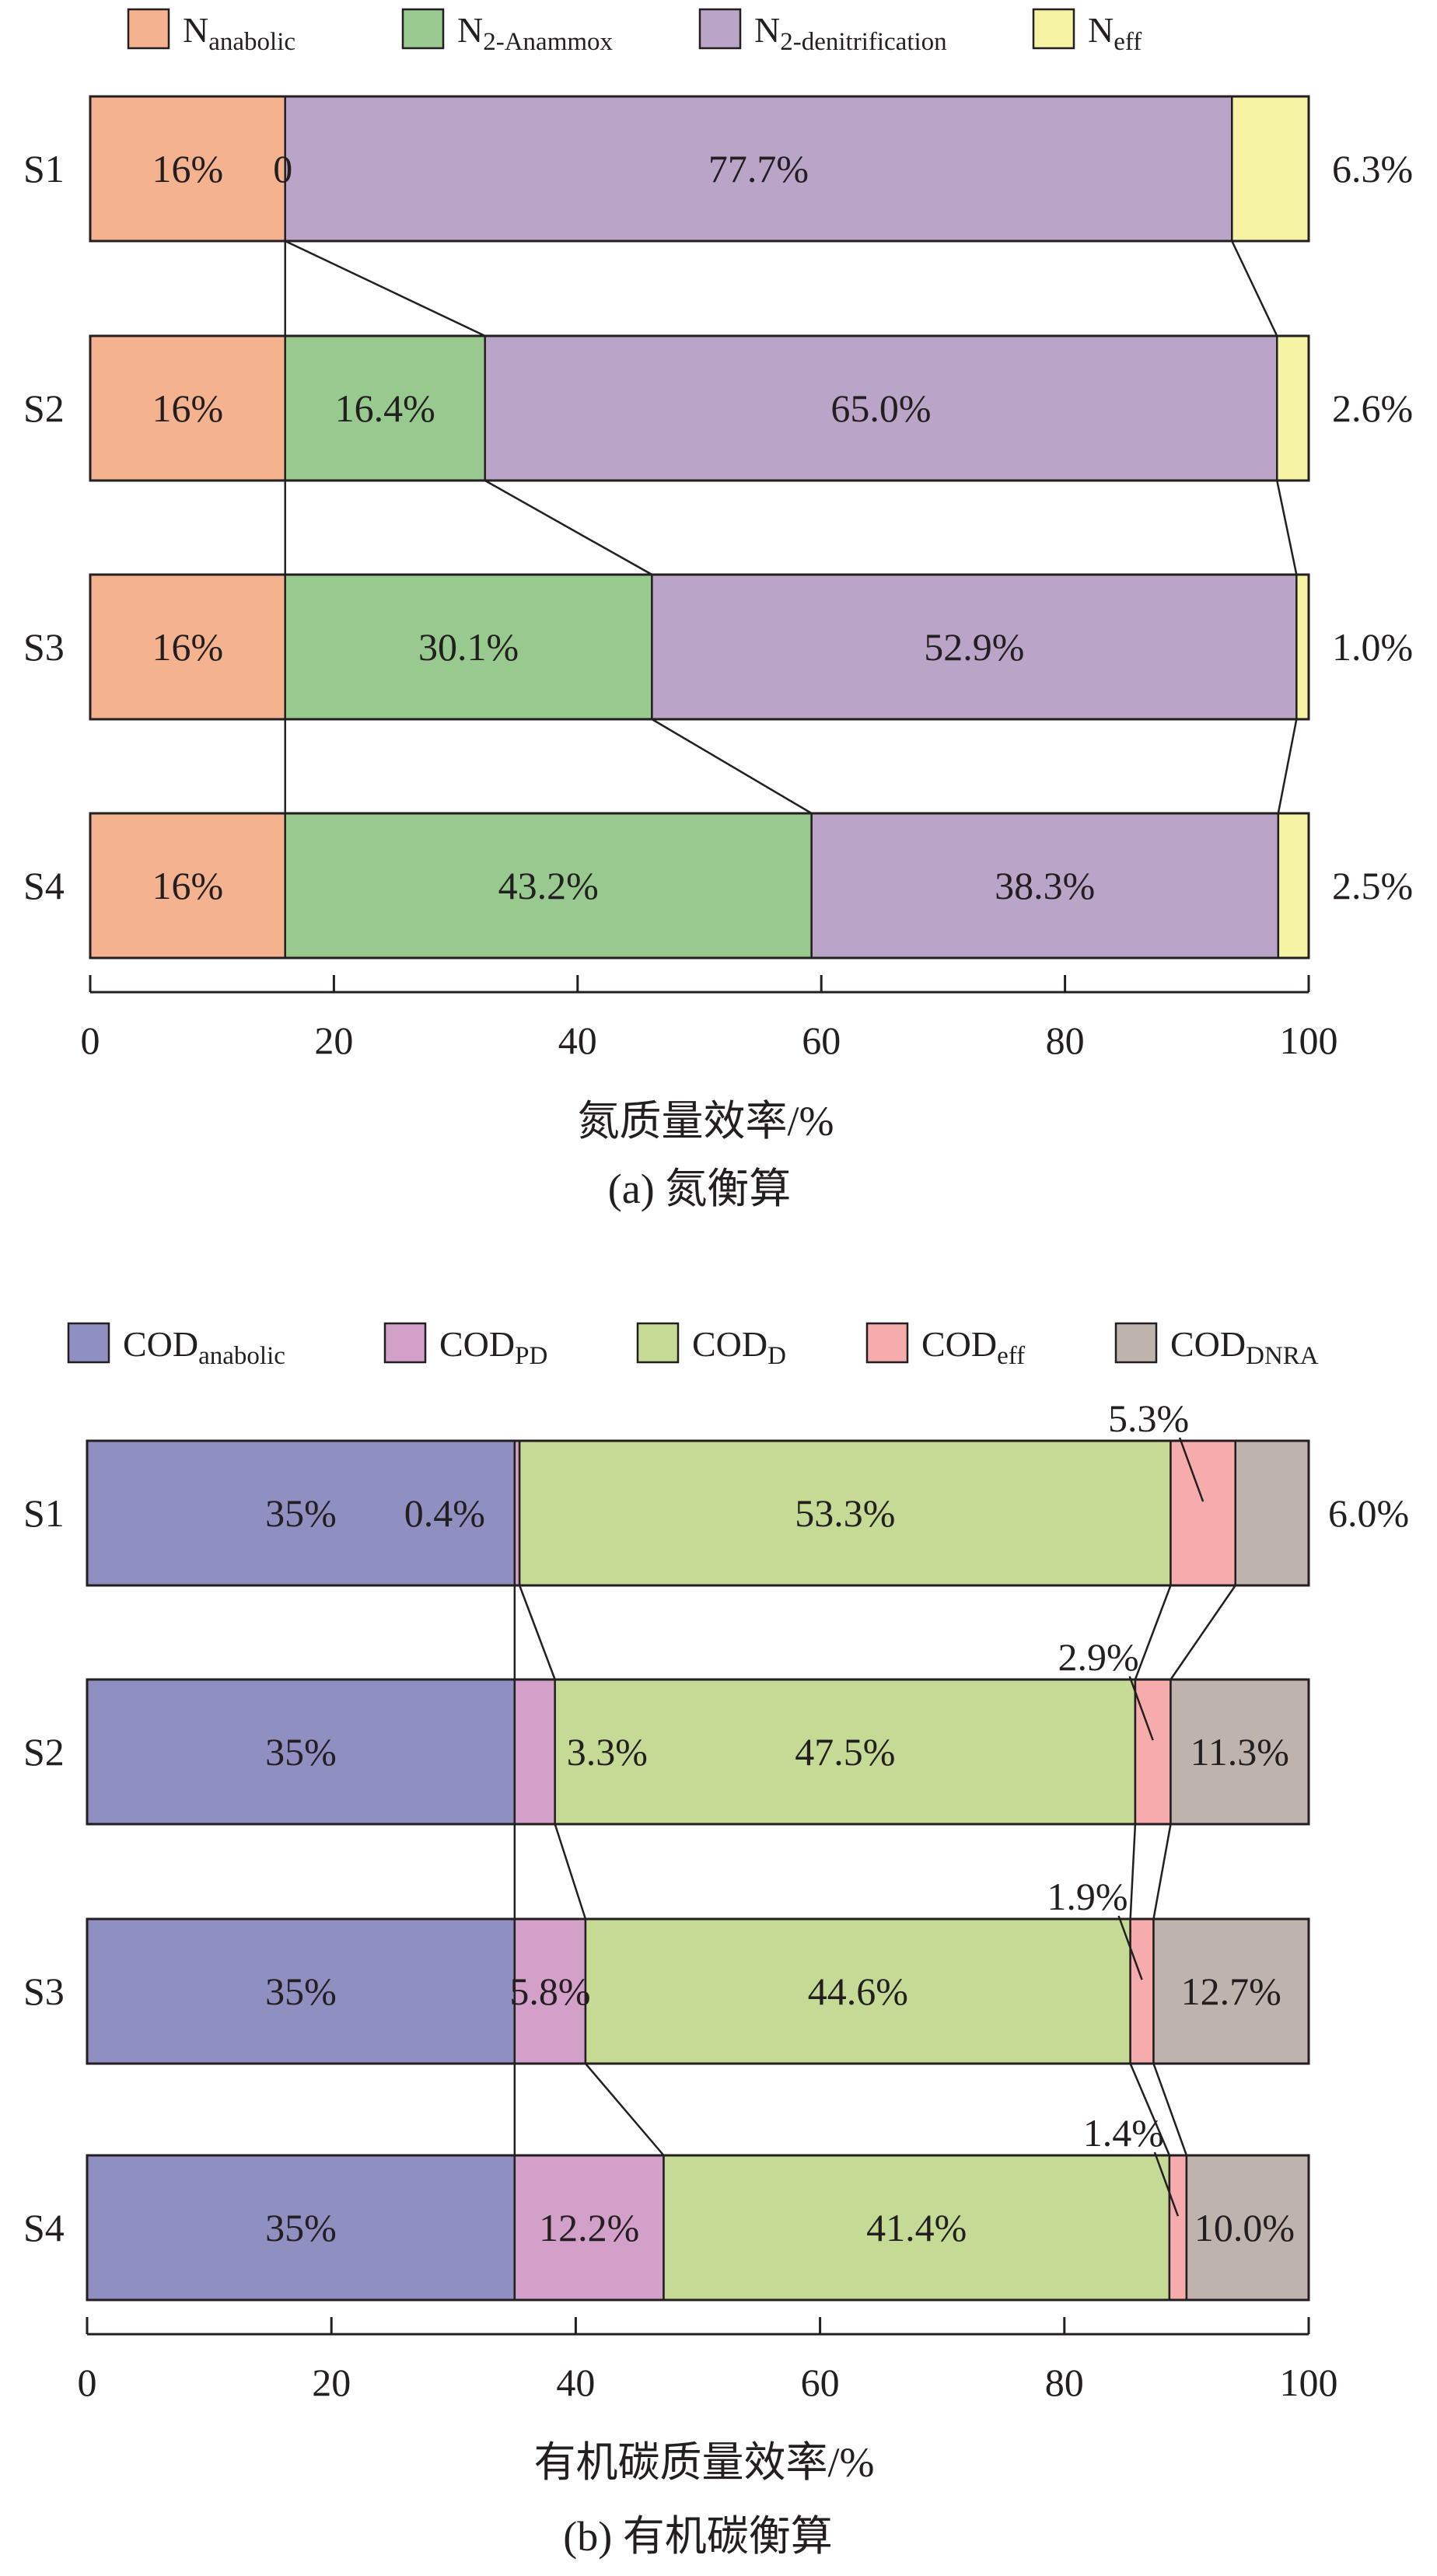 This screenshot has height=2576, width=1437. I want to click on data-label-n-denitrification: 52.9%, so click(974, 647).